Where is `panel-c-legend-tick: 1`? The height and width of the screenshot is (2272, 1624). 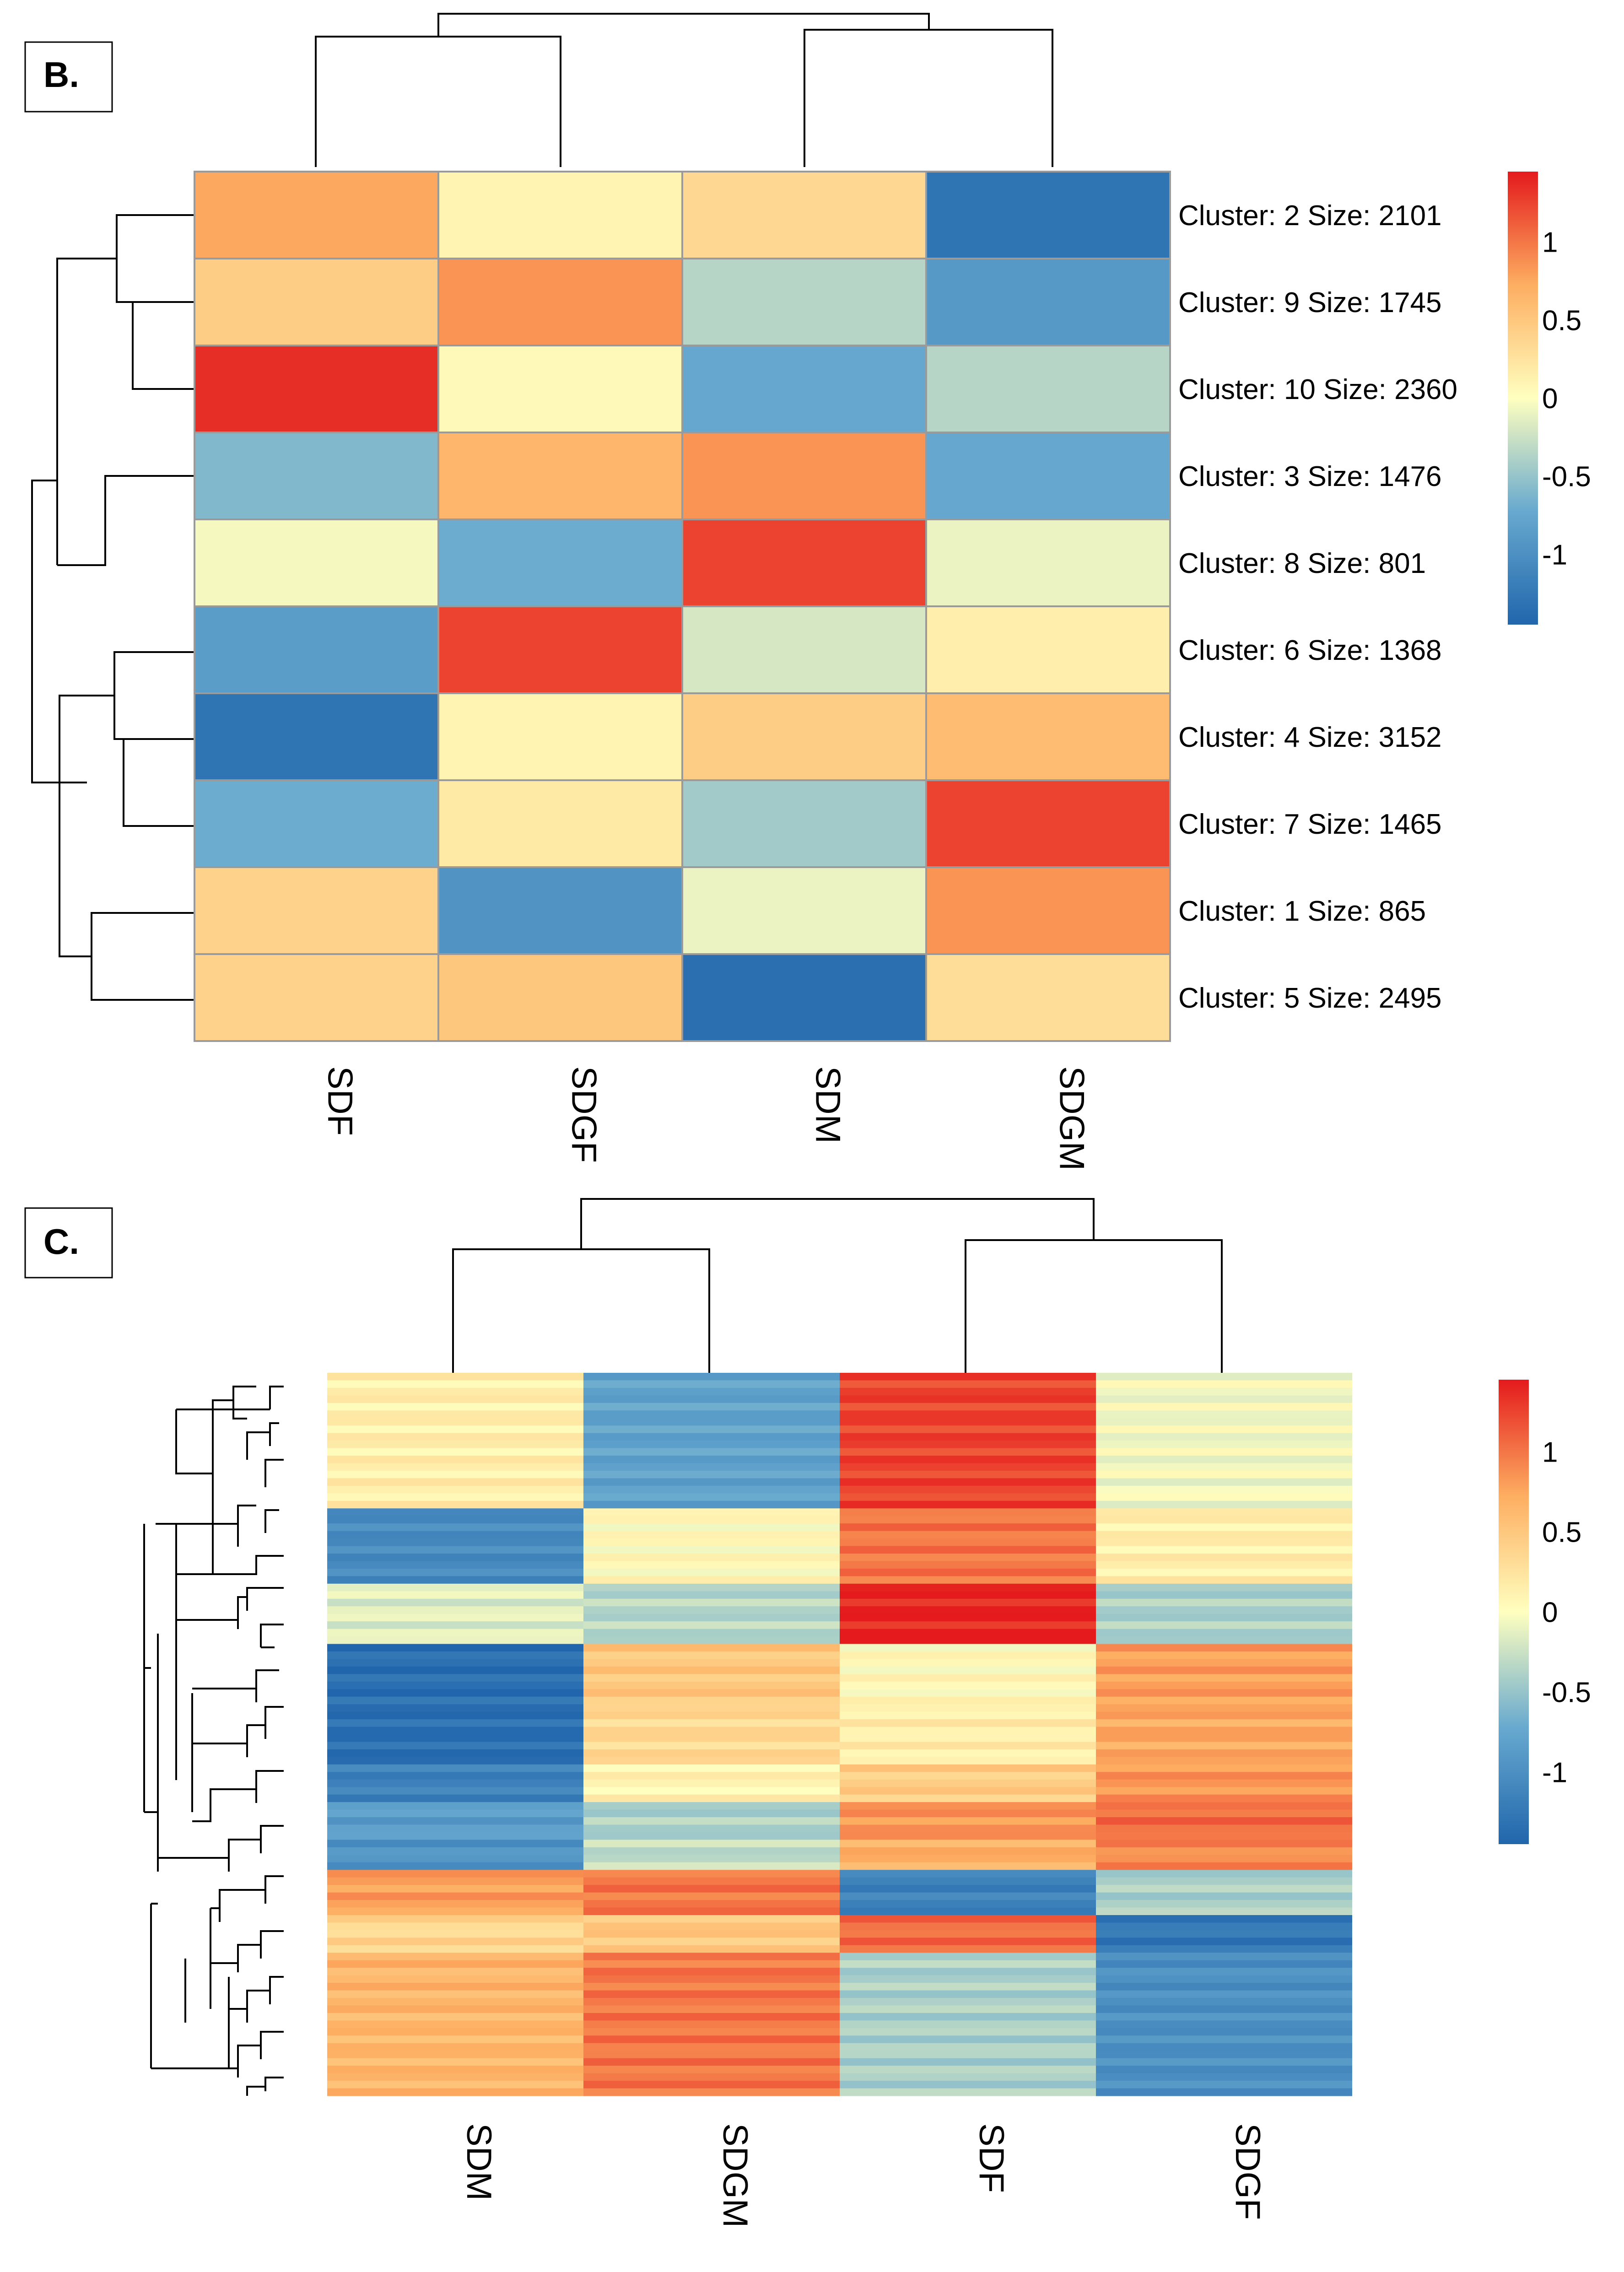
panel-c-legend-tick: 1 is located at coordinates (1550, 1453).